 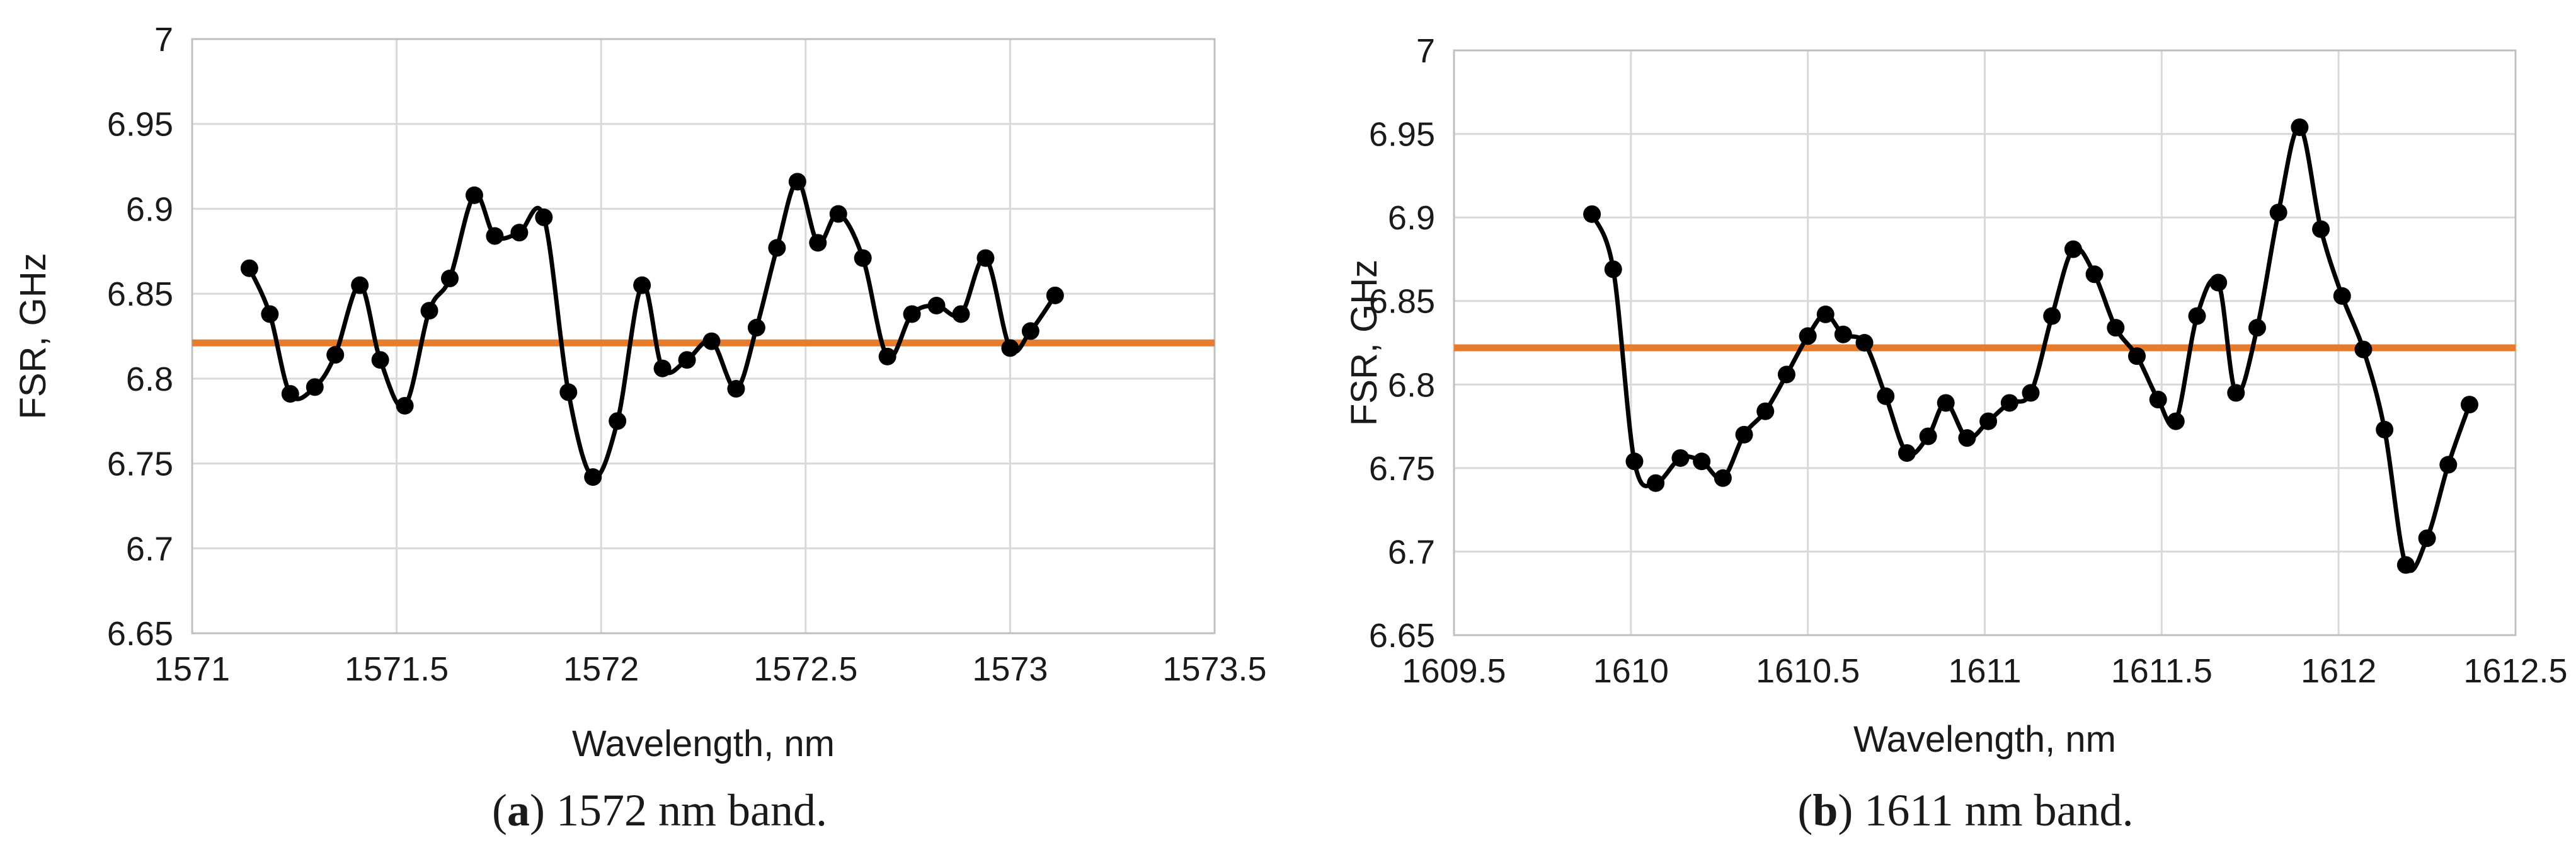 What do you see at coordinates (397, 669) in the screenshot?
I see `x-tick-label: 1571.5` at bounding box center [397, 669].